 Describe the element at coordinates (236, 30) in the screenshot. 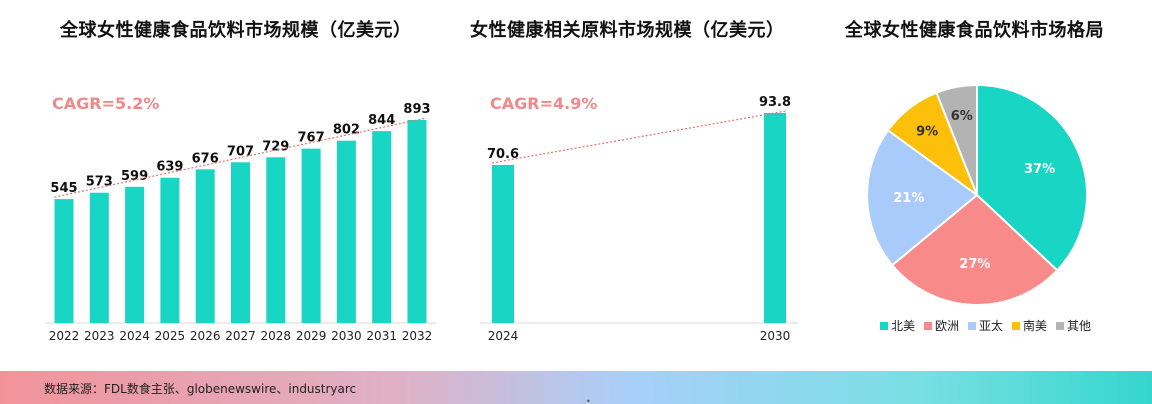

I see `chart-title-global-market: 全球女性健康食品饮料市场规模（亿美元）` at that location.